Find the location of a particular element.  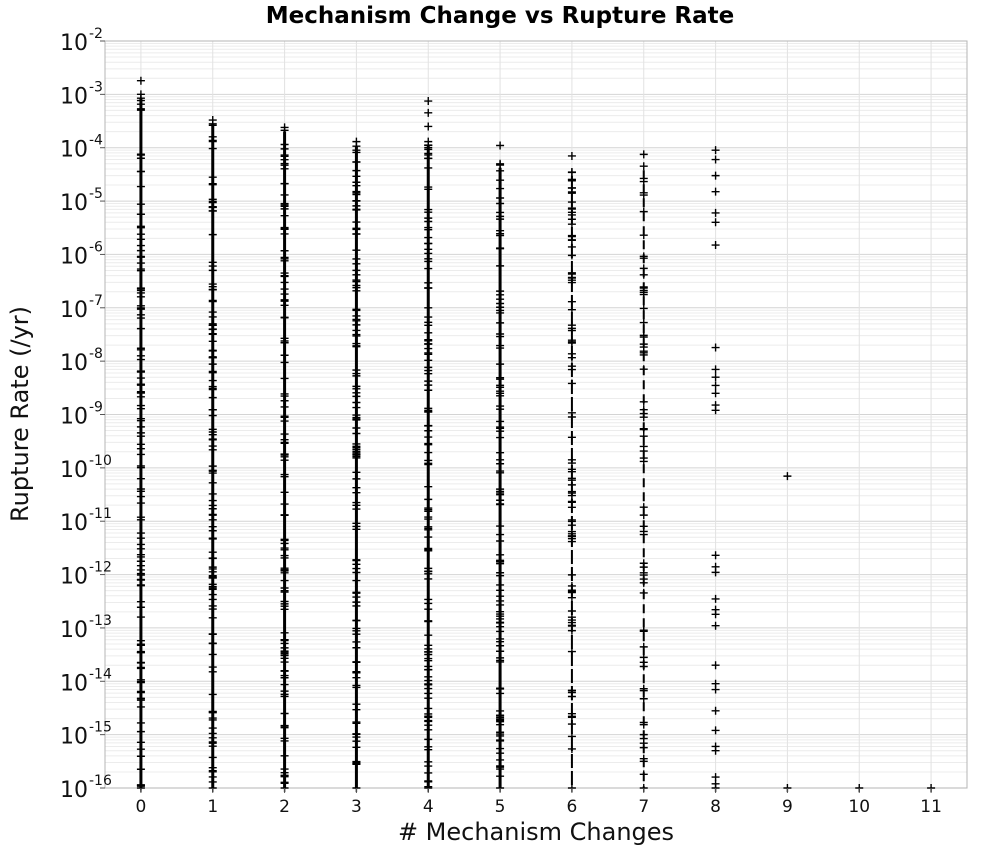

x-tick-label: 11 is located at coordinates (931, 807).